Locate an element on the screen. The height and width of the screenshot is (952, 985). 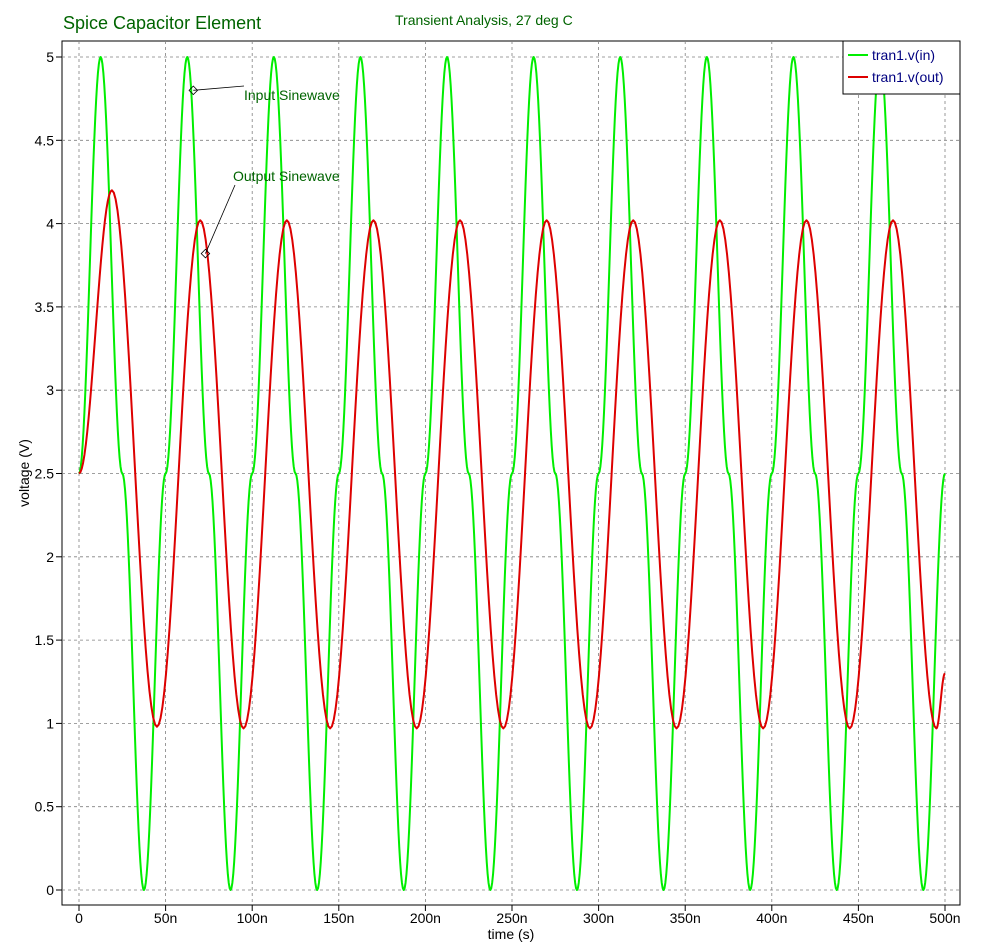
chart-subtitle: Transient Analysis, 27 deg C is located at coordinates (484, 20).